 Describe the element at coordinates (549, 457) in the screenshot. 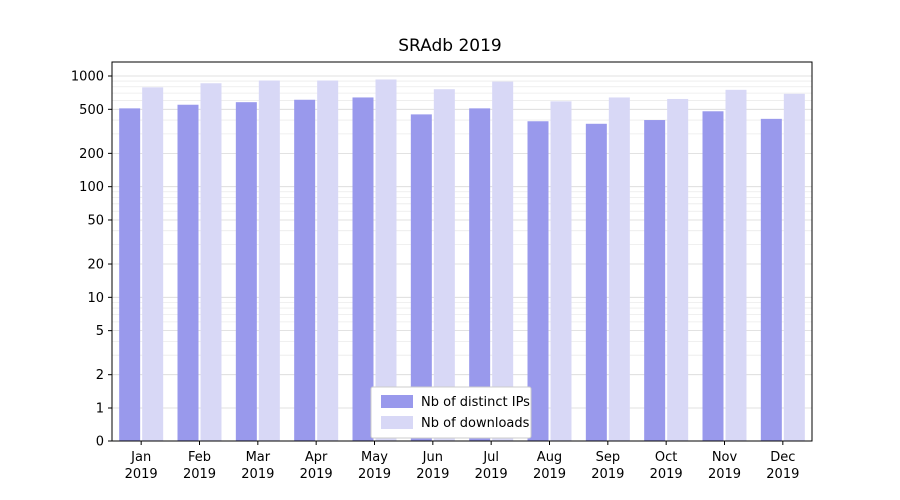

I see `x-tick-label-month: Aug` at that location.